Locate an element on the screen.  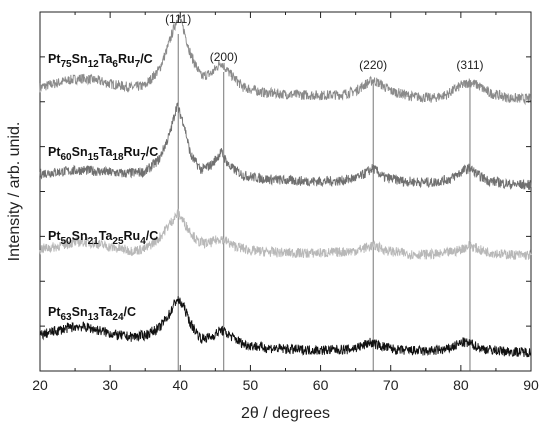
series-label: Pt50Sn21Ta25Ru4/C is located at coordinates (103, 238).